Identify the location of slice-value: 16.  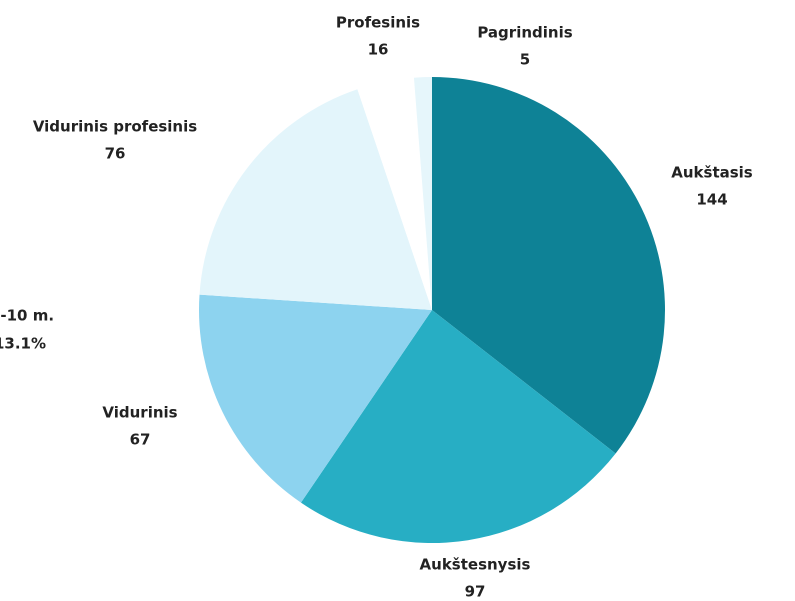
(378, 50).